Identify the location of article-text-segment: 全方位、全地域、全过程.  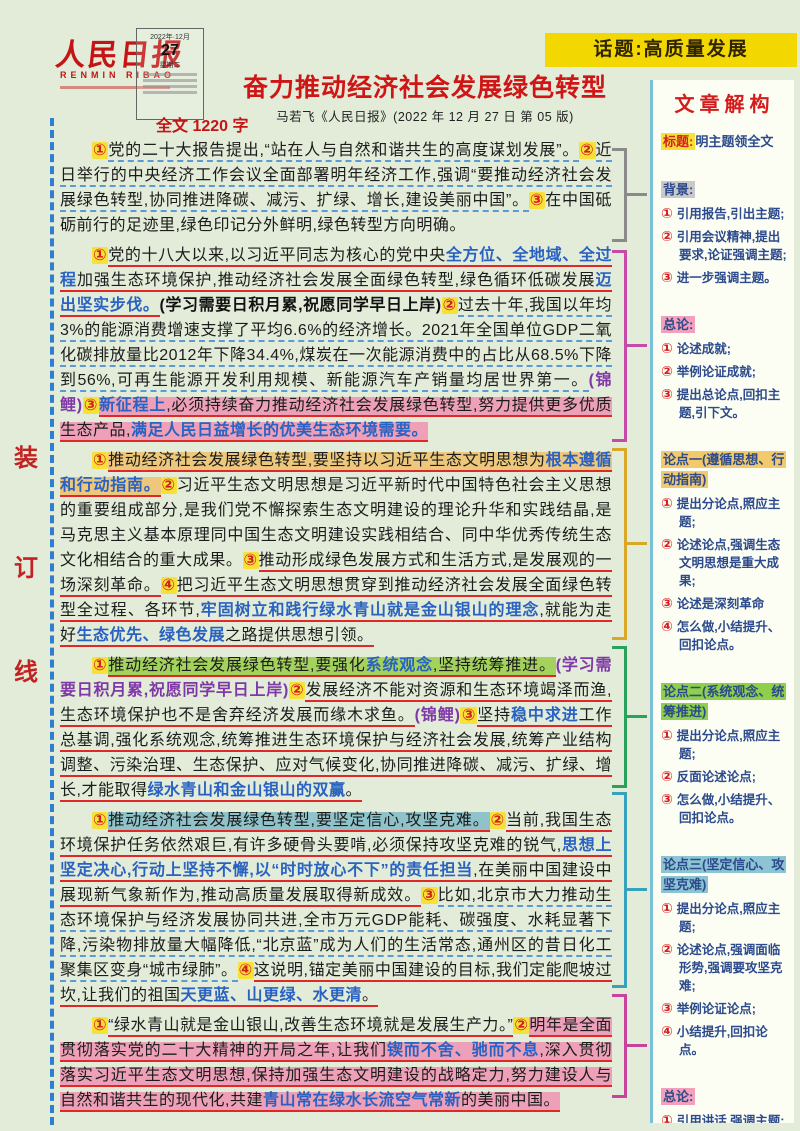
(336, 269).